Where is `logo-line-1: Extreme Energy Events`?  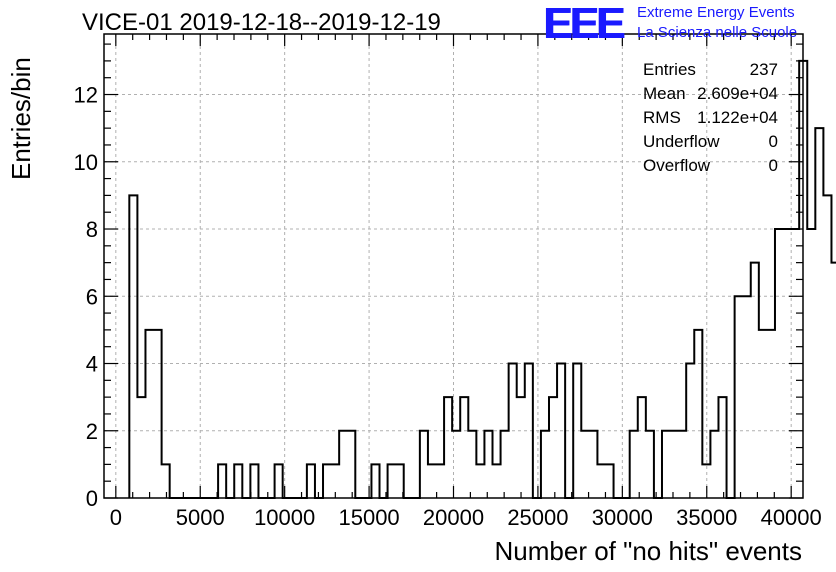
logo-line-1: Extreme Energy Events is located at coordinates (716, 12).